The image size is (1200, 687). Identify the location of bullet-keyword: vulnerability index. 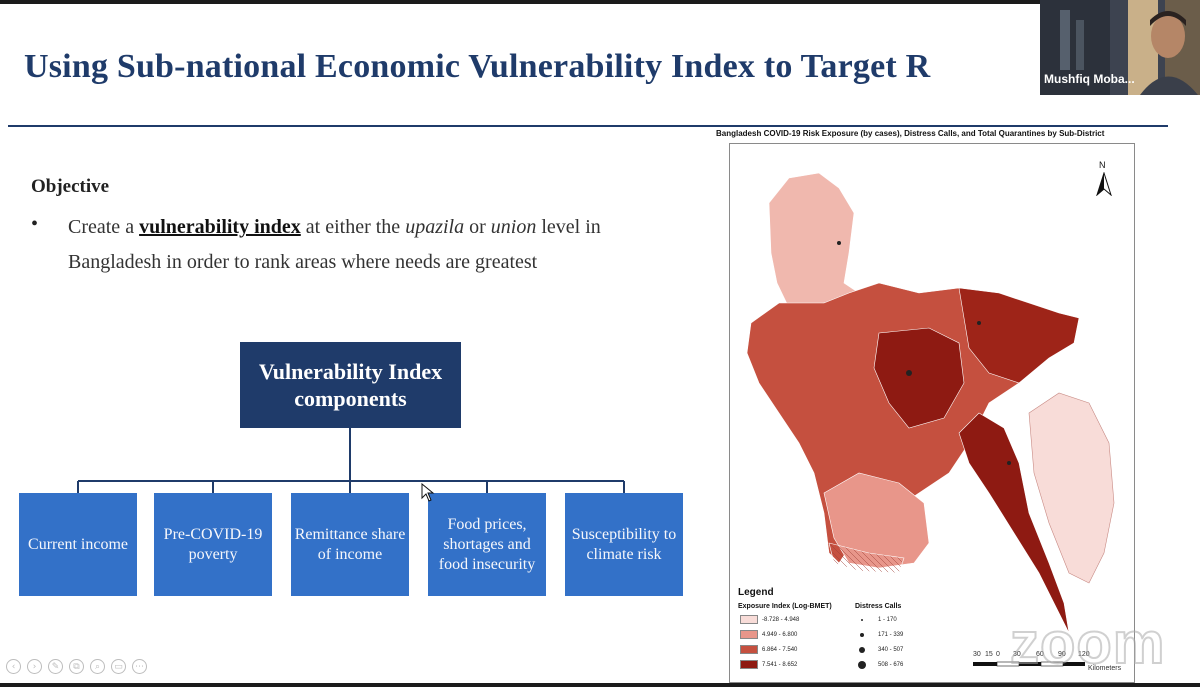
(220, 227).